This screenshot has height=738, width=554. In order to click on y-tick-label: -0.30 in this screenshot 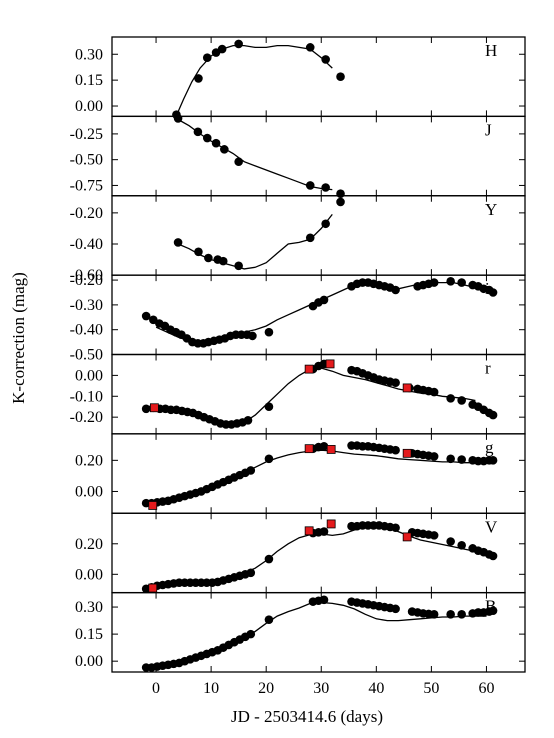, I will do `click(86, 305)`.